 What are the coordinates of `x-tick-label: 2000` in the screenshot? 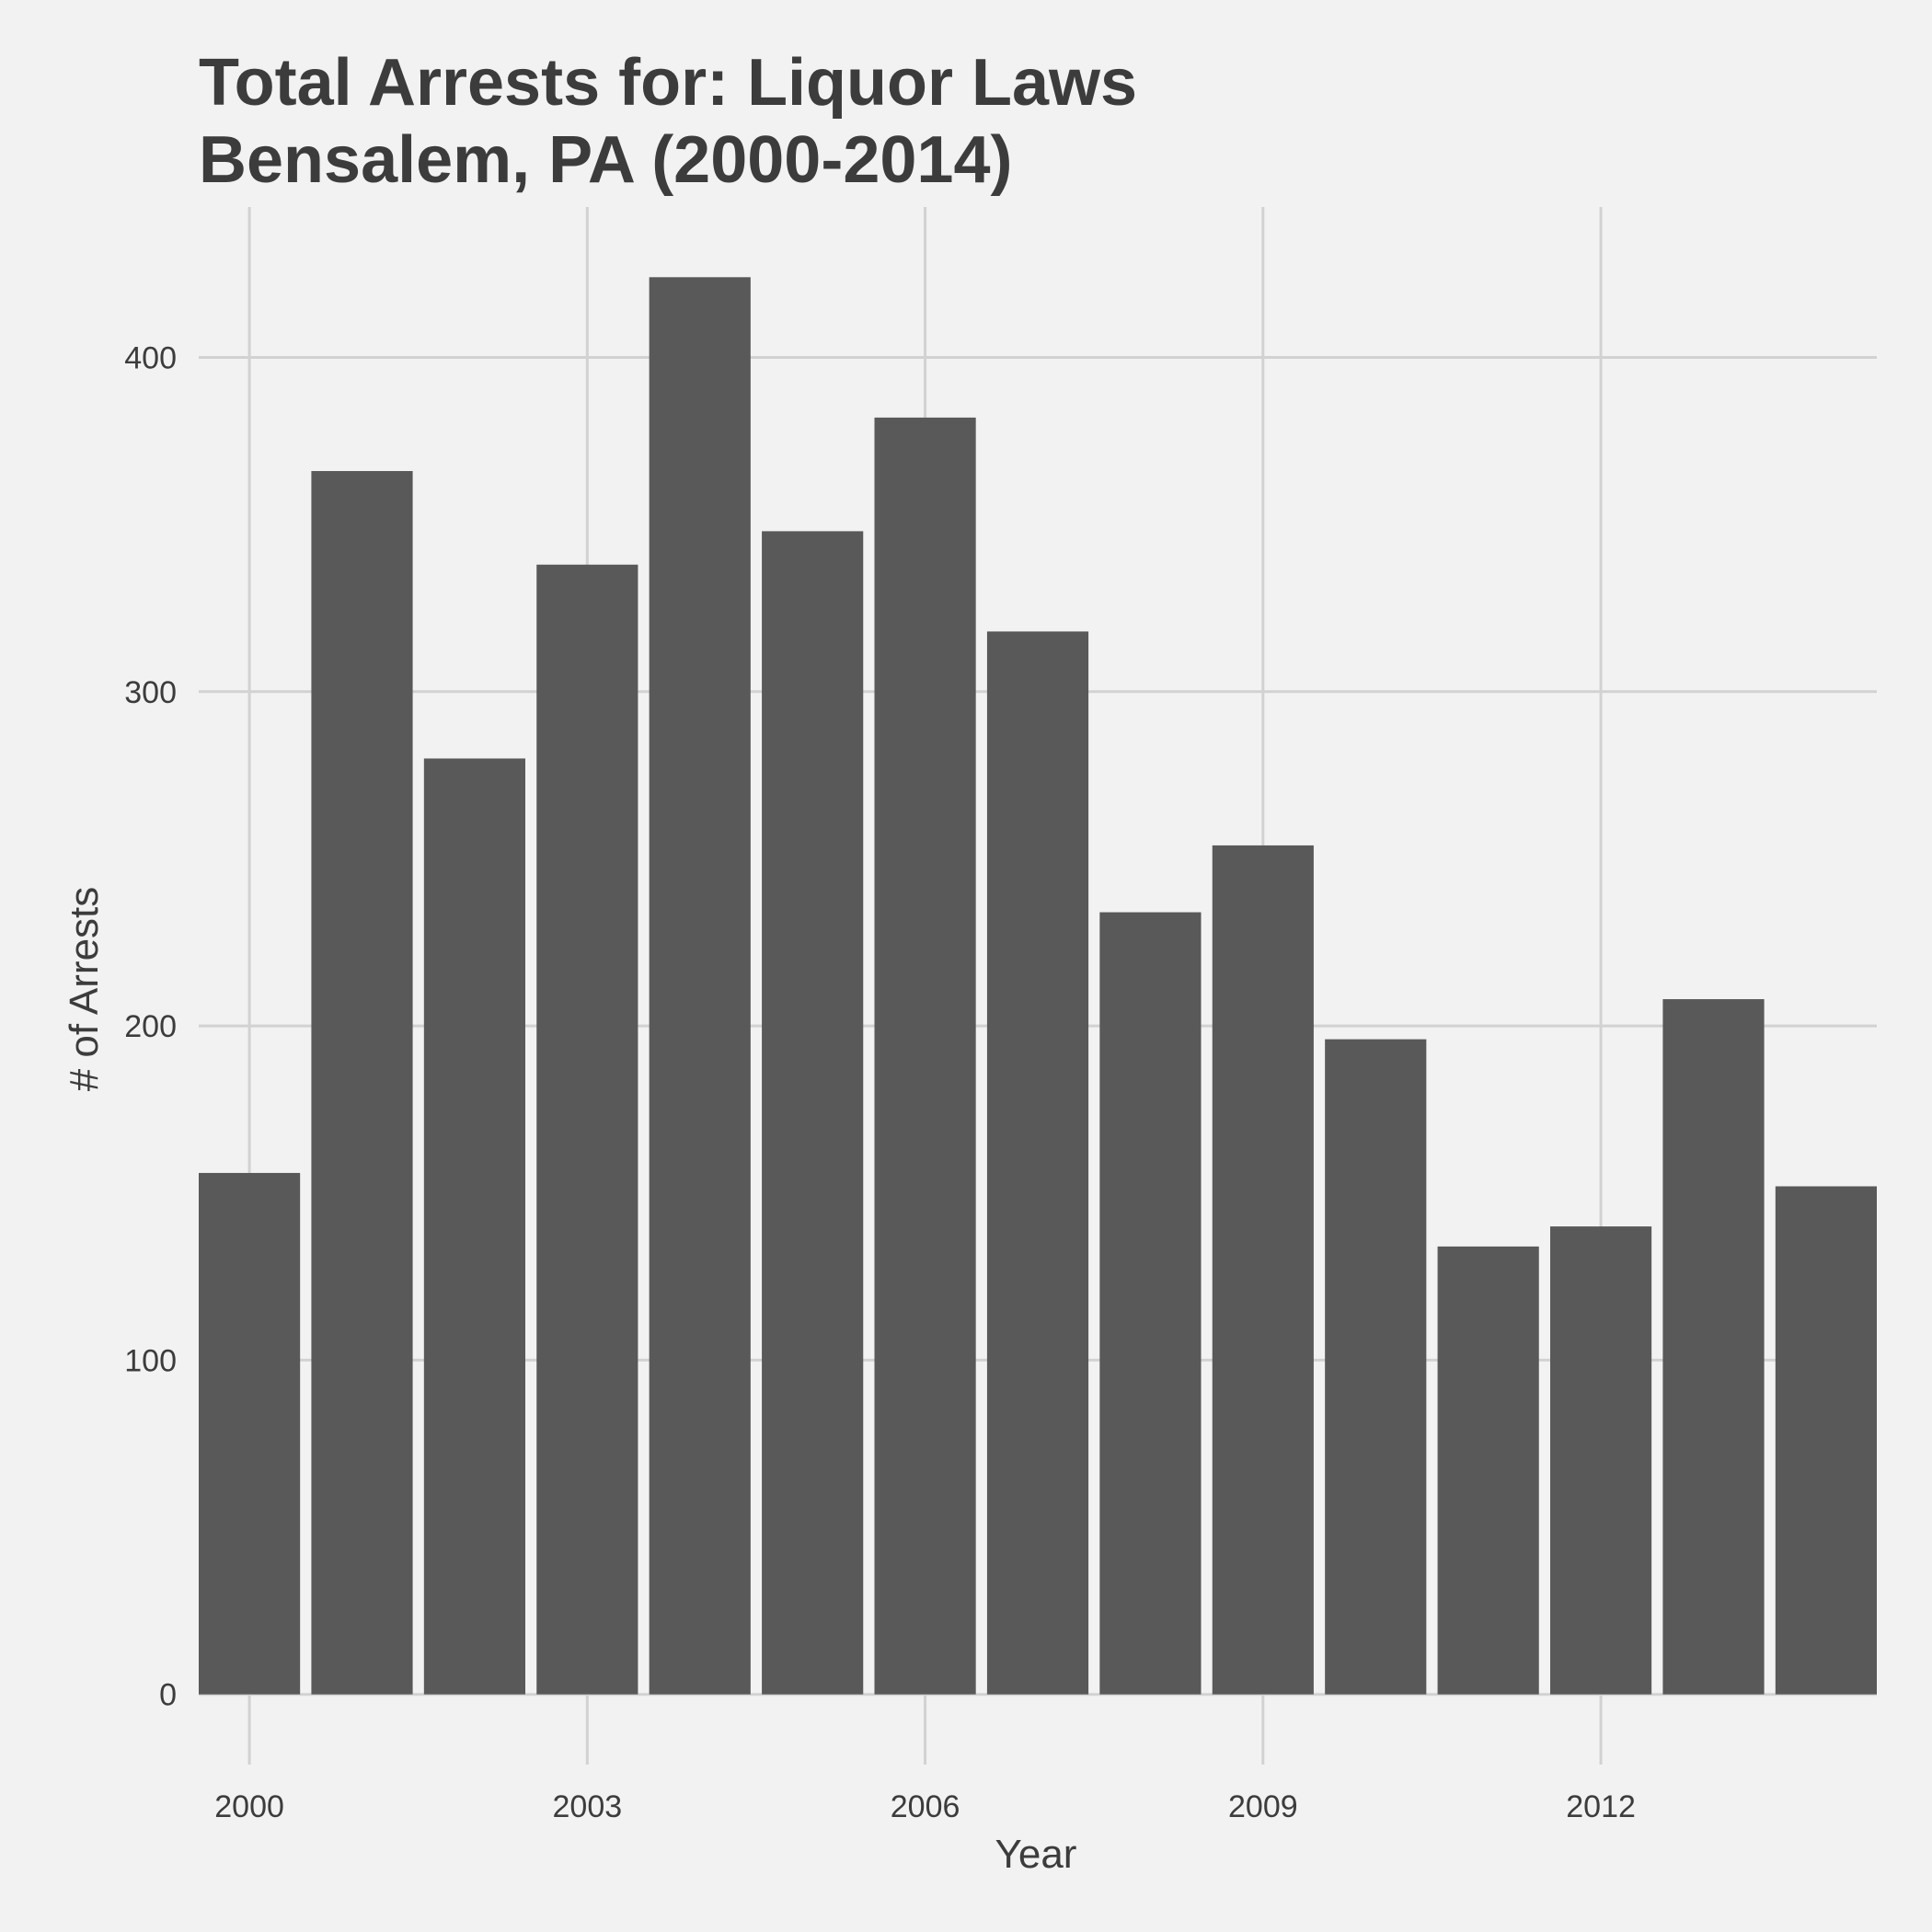 It's located at (249, 1806).